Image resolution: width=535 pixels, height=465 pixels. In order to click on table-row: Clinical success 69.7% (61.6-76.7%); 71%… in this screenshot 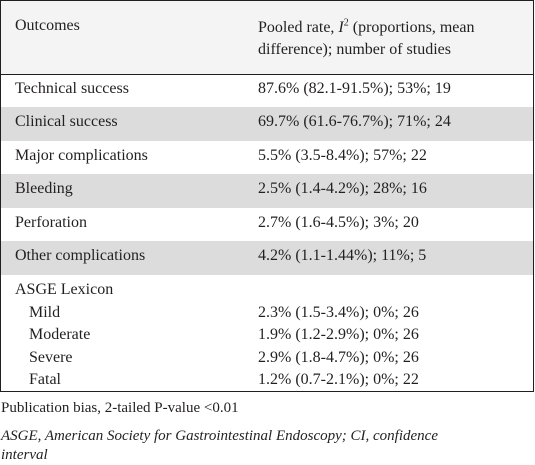, I will do `click(267, 124)`.